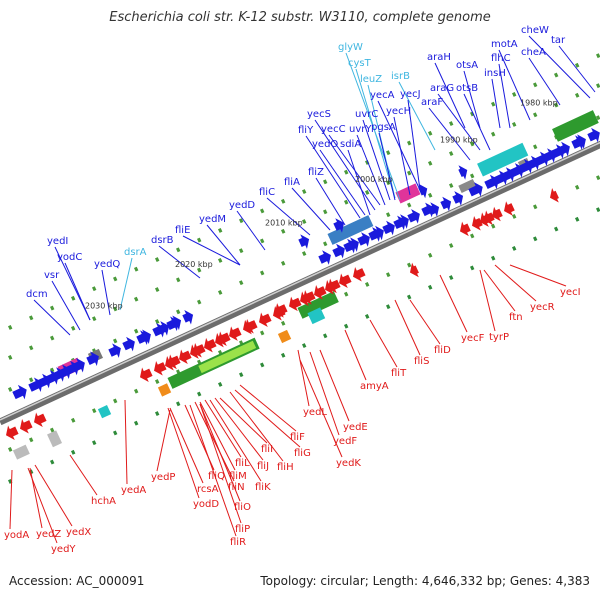 The height and width of the screenshot is (600, 600). What do you see at coordinates (206, 504) in the screenshot?
I see `gene-label-yodD: yodD` at bounding box center [206, 504].